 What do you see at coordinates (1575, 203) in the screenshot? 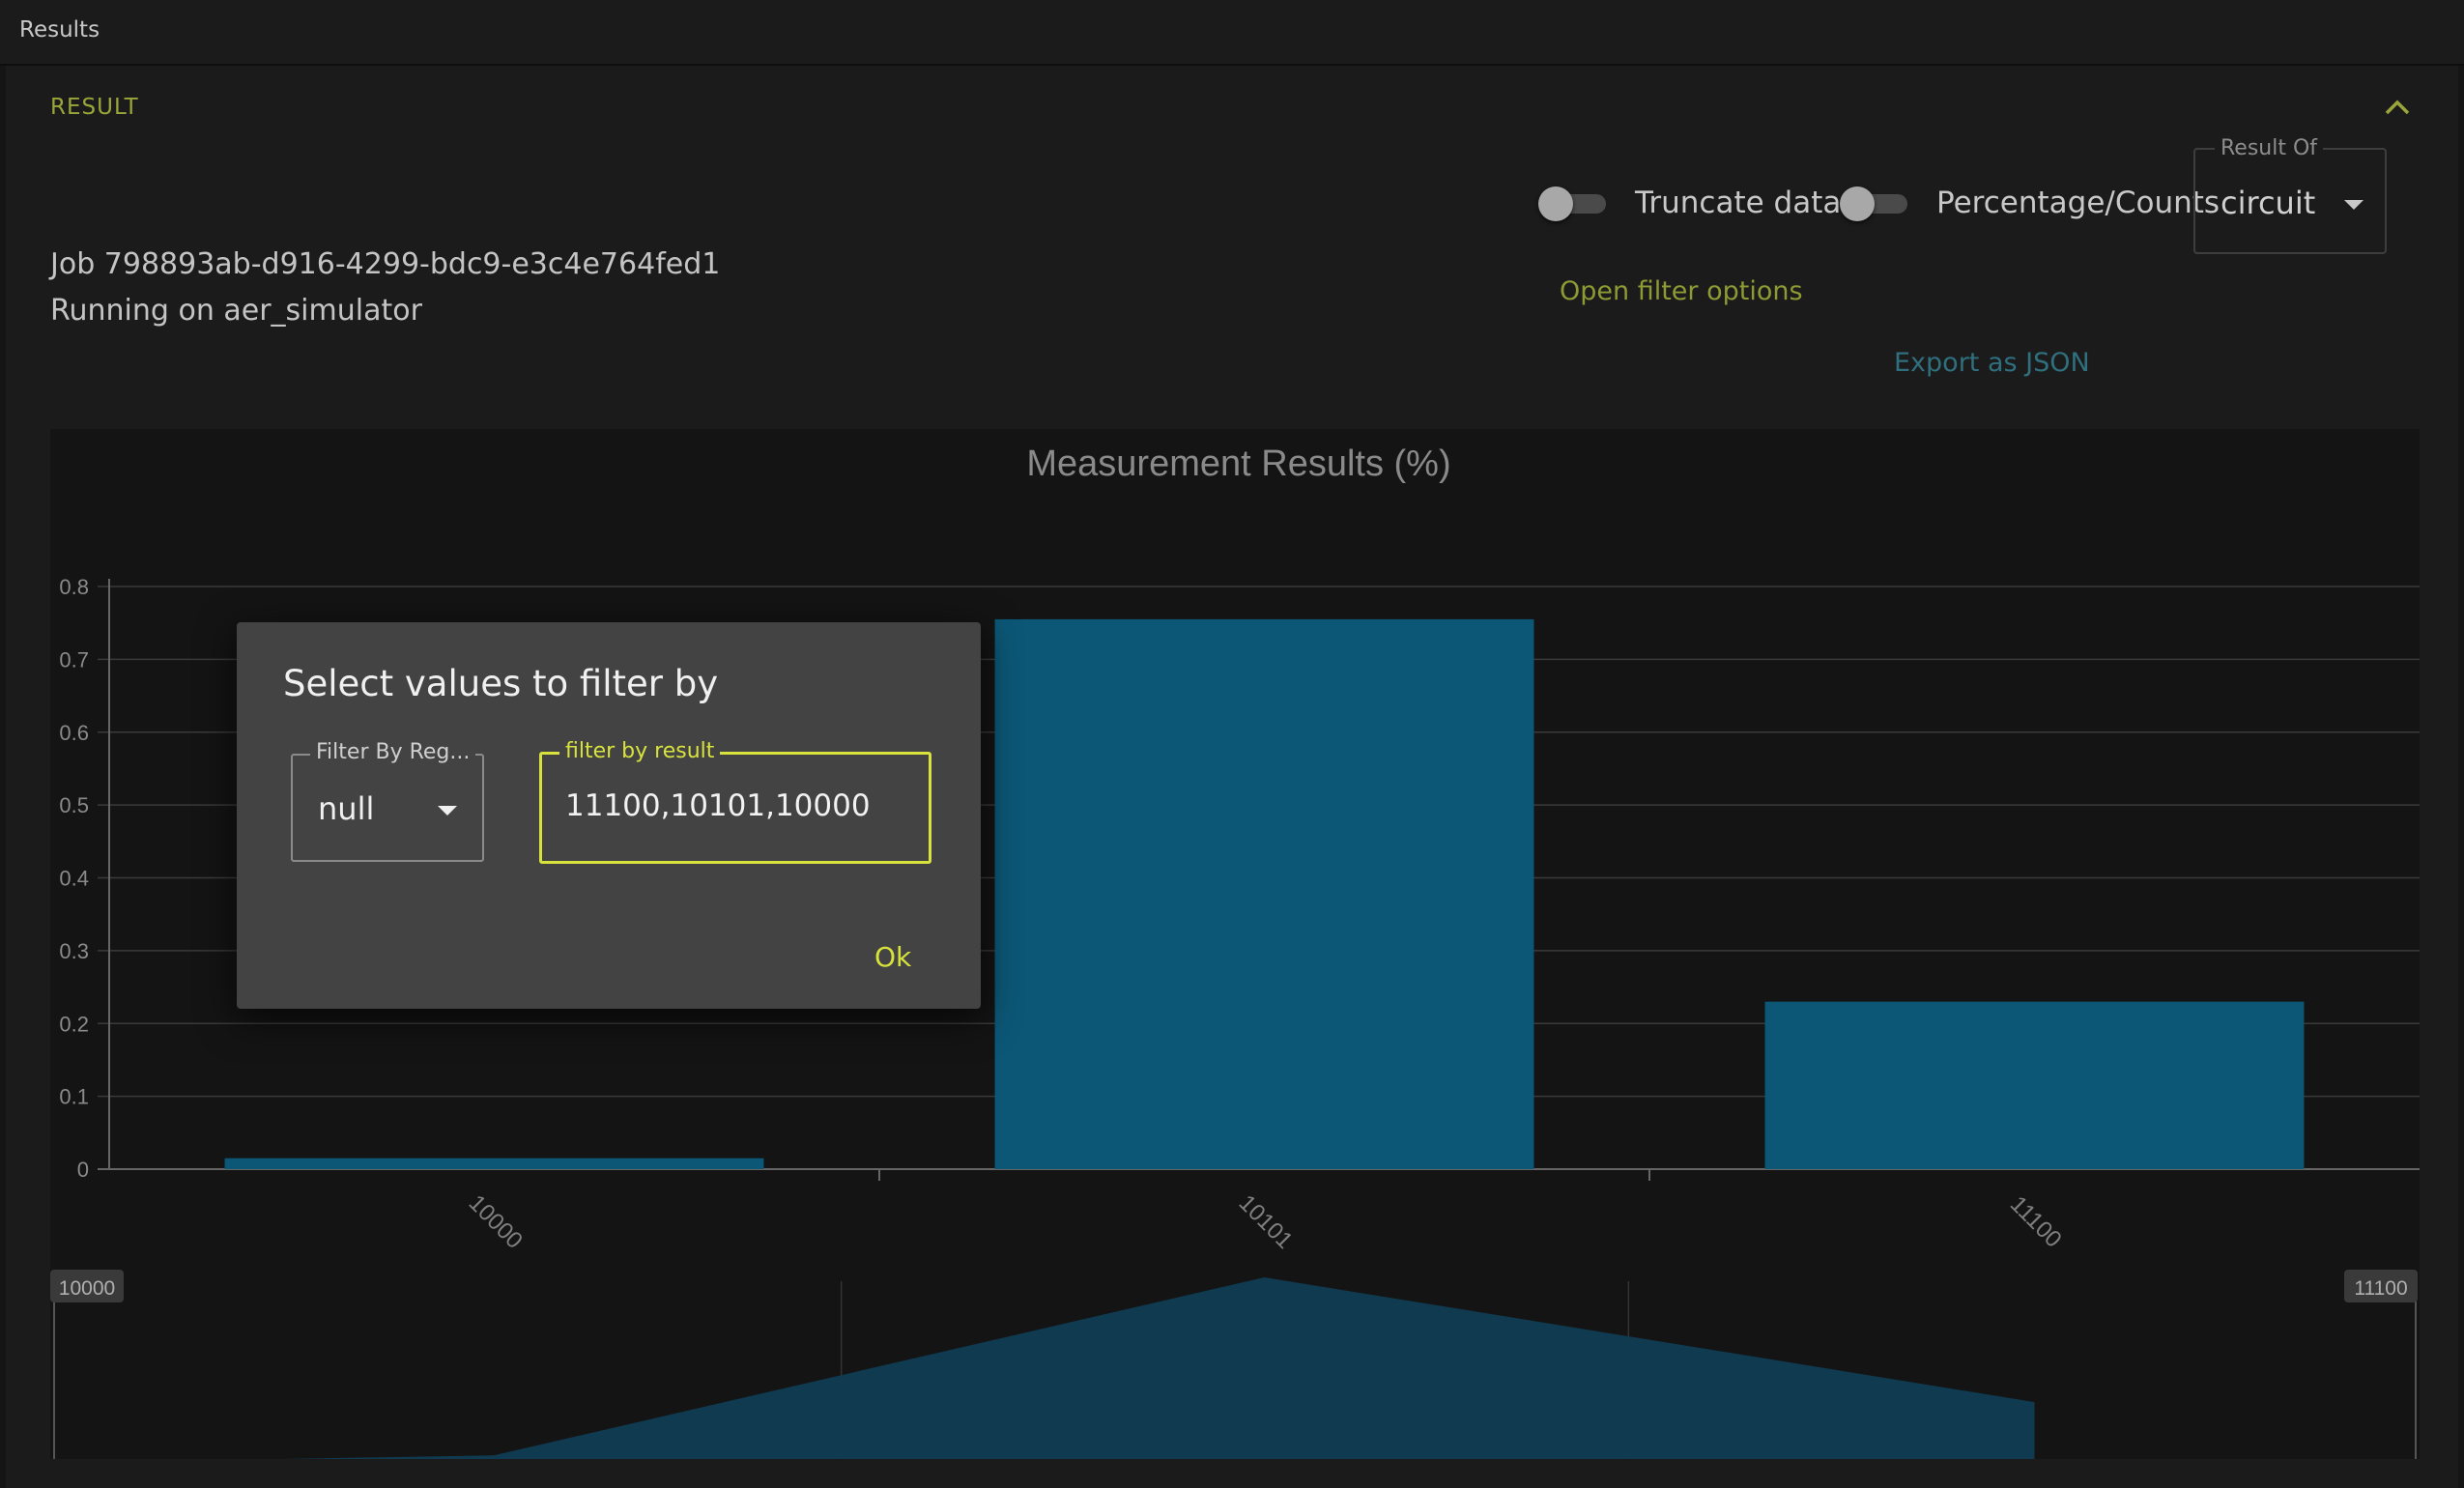
I see `truncate-toggle` at bounding box center [1575, 203].